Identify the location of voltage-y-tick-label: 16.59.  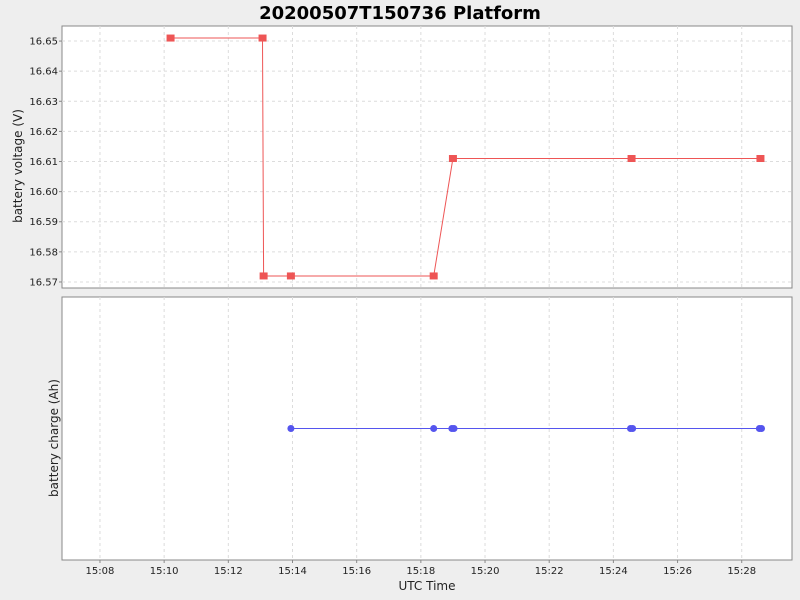
(43, 222).